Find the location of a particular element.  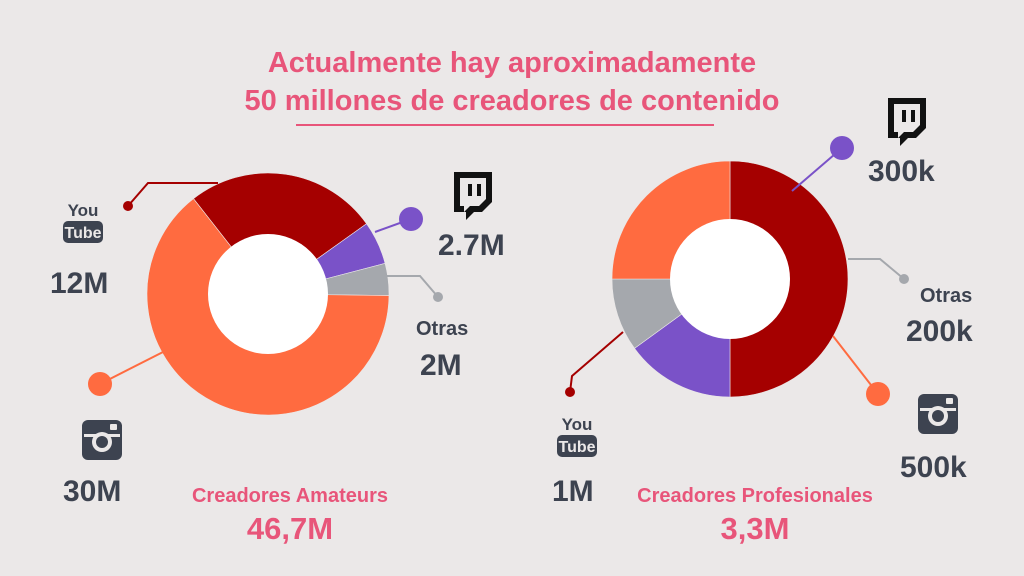

amateur-instagram-value: 30M is located at coordinates (92, 491).